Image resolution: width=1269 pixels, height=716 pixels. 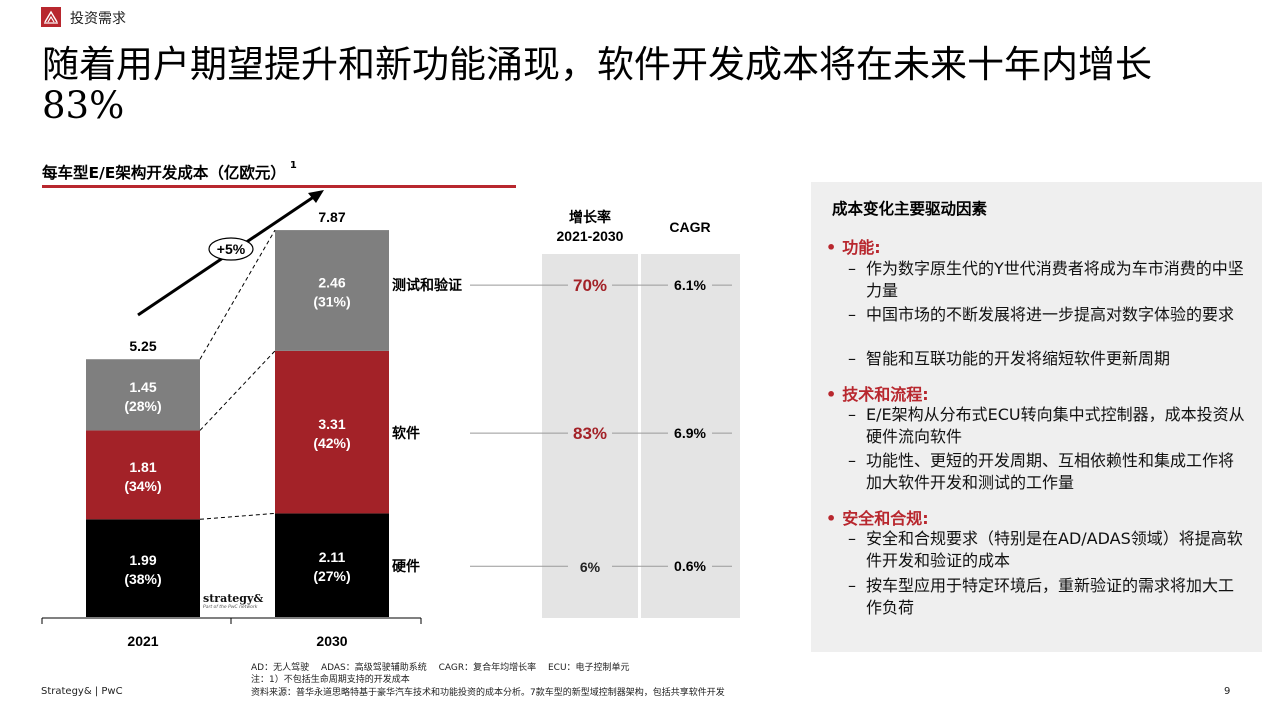 What do you see at coordinates (98, 19) in the screenshot?
I see `section-label: 投资需求` at bounding box center [98, 19].